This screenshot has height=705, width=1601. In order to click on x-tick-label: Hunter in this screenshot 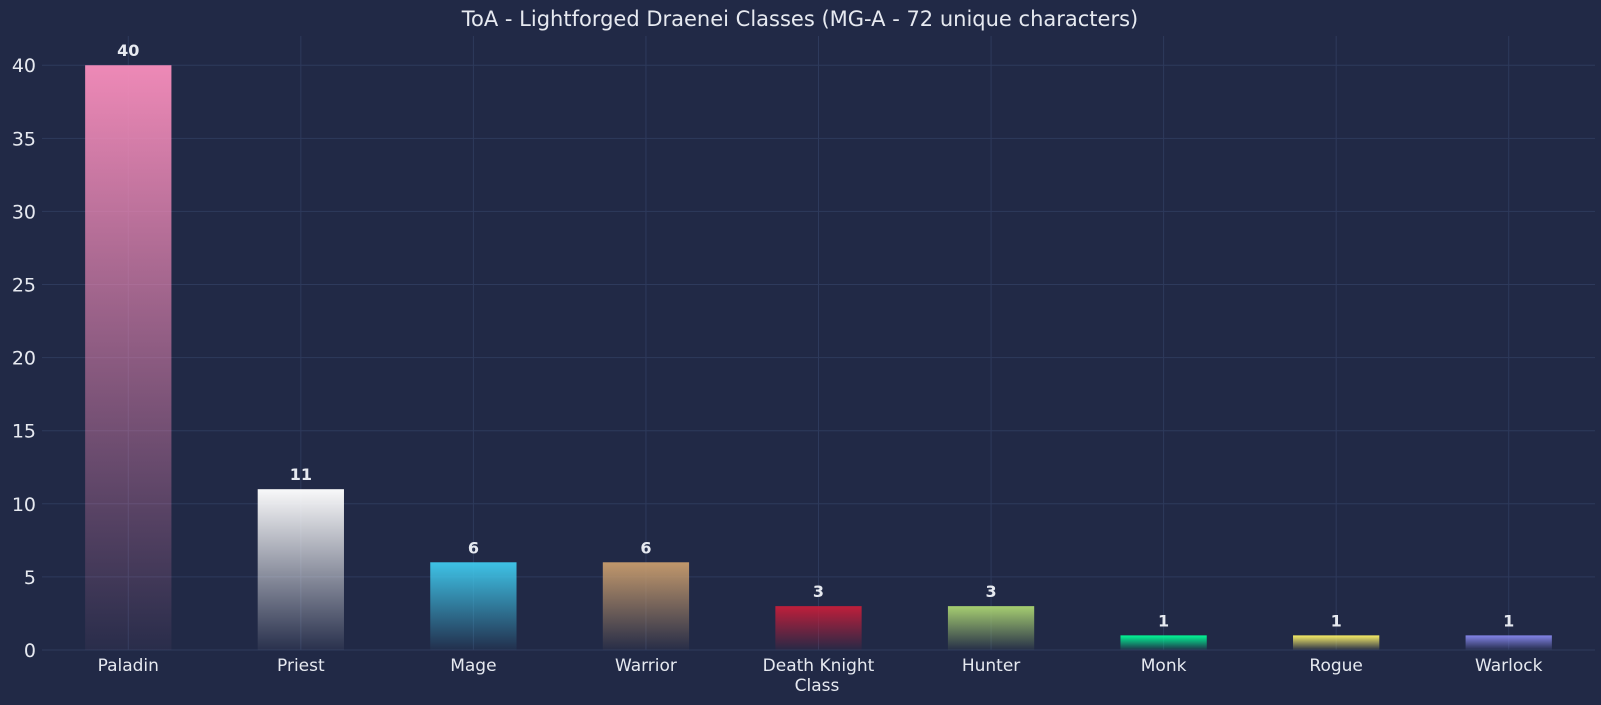, I will do `click(991, 666)`.